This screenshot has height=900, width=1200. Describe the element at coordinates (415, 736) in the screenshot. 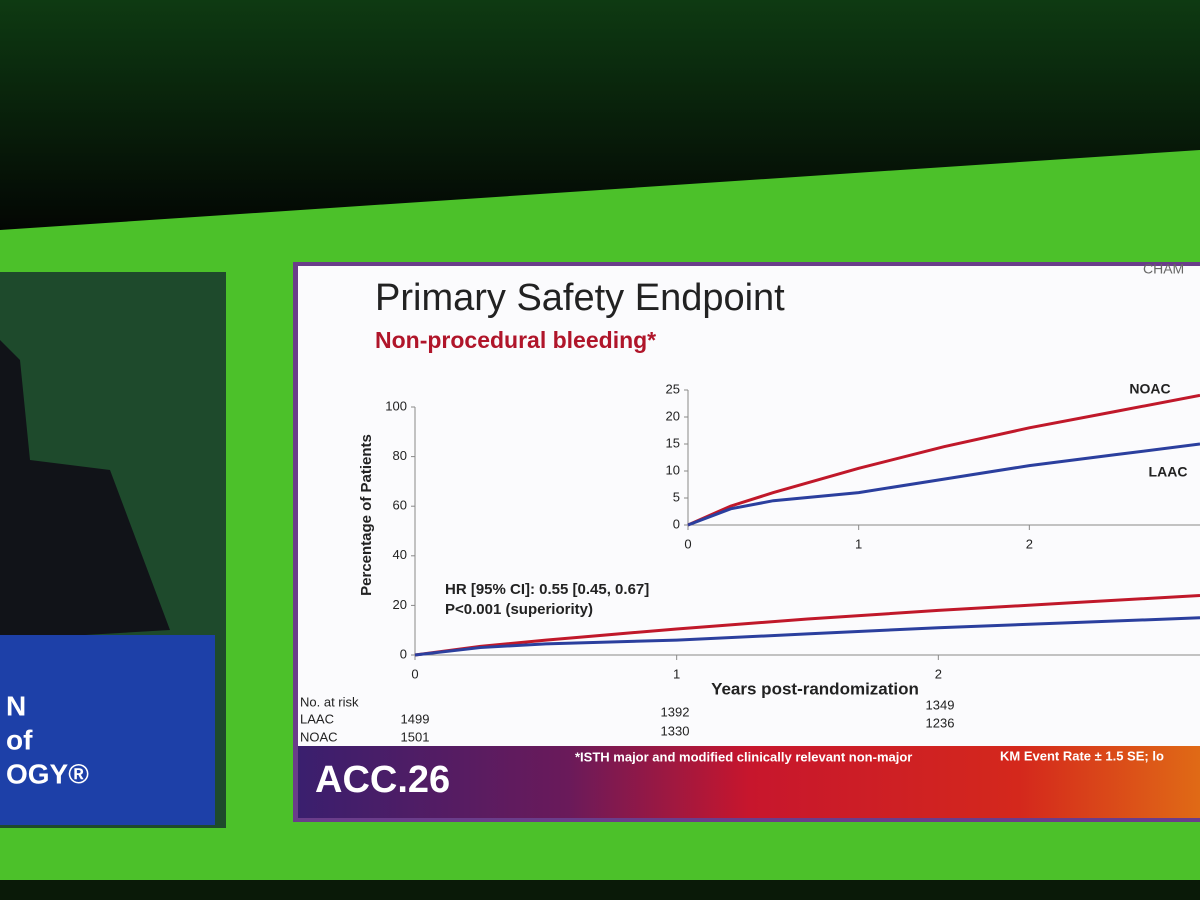

I see `risk-count: 1501` at that location.